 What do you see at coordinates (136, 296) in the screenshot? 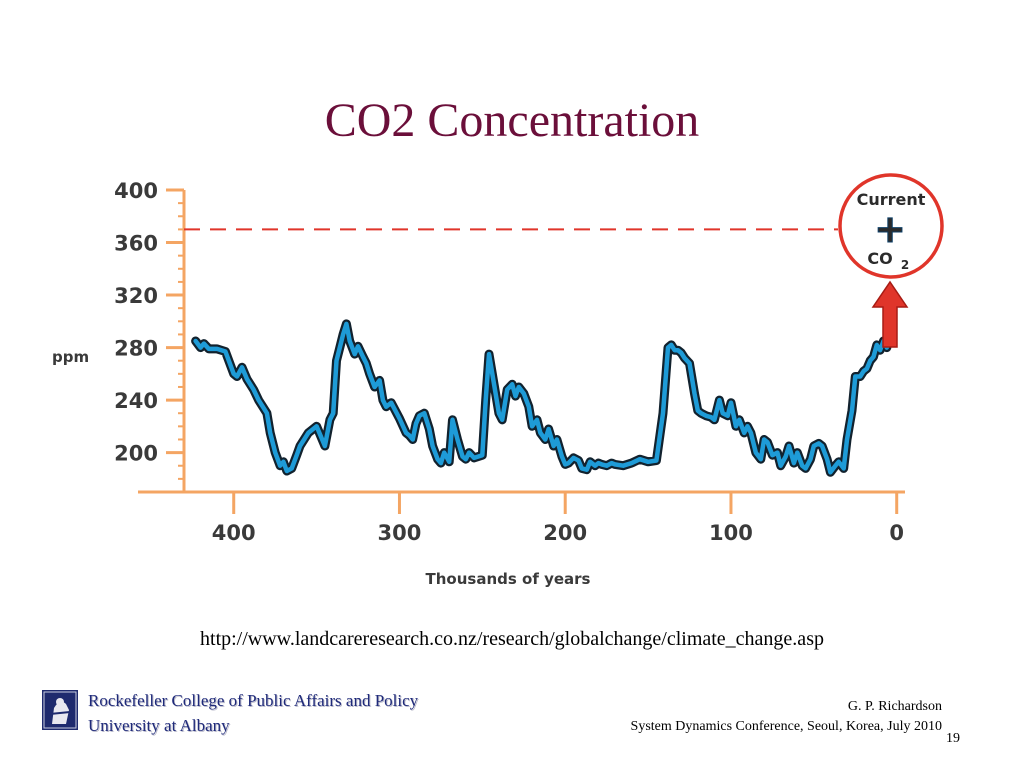
I see `y-tick-label: 320` at bounding box center [136, 296].